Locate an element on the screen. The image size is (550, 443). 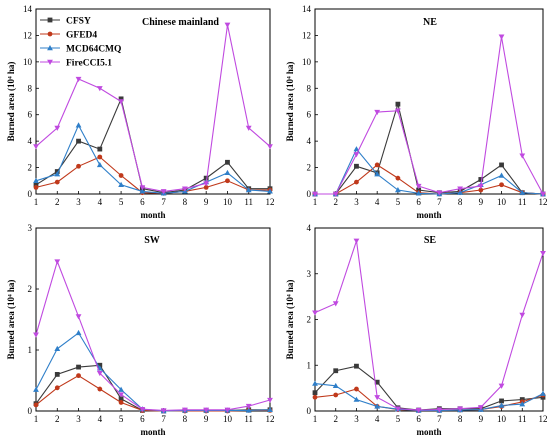
x-tick-label: 10 is located at coordinates (228, 202).